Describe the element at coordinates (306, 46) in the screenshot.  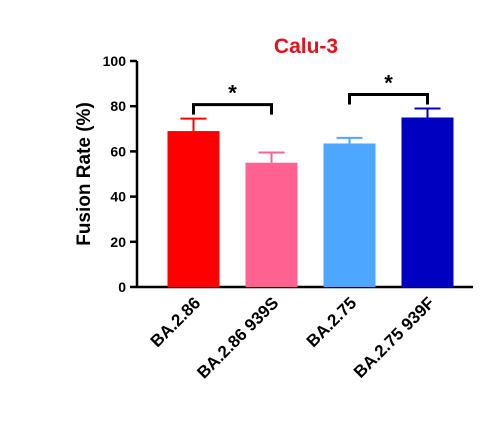
I see `chart-title: Calu-3` at that location.